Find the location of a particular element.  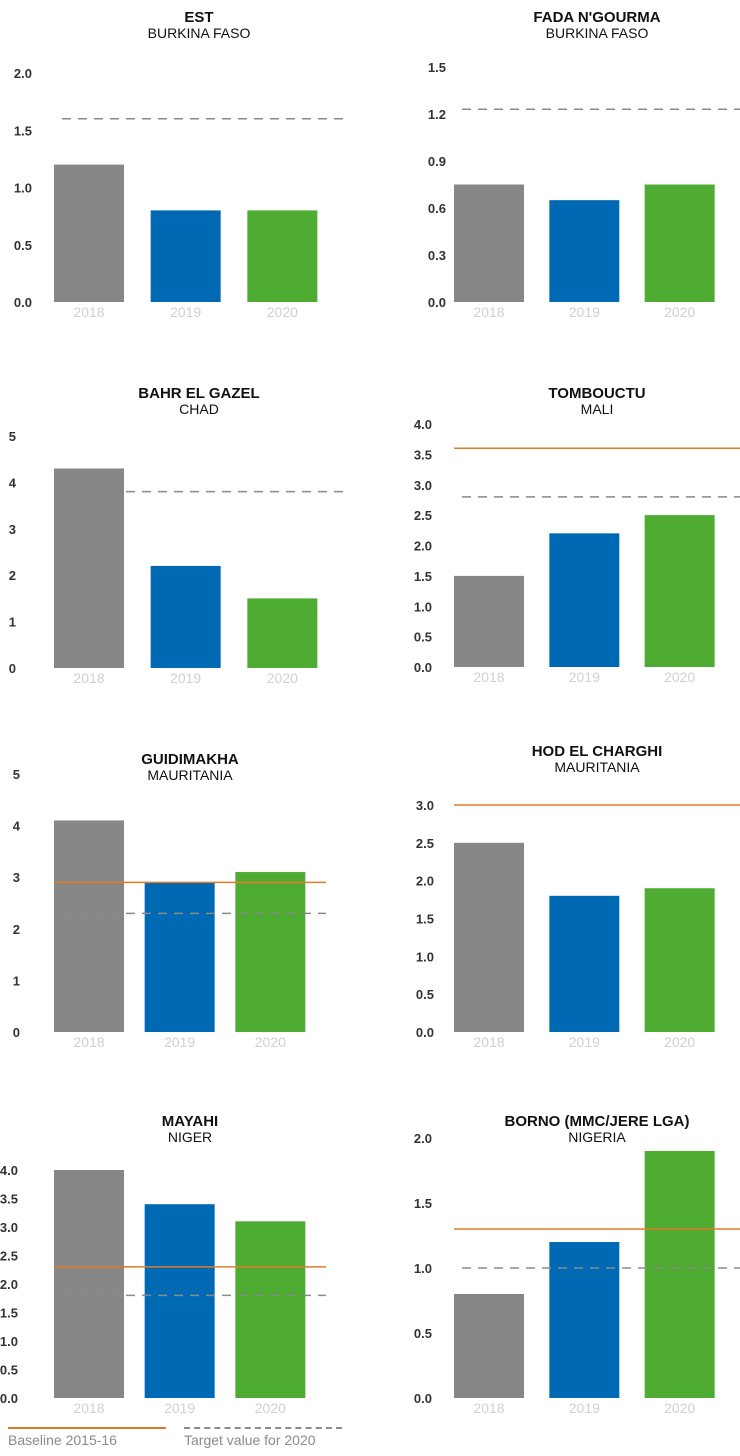

chart-legend: Baseline 2015-16 Target value for 2020 is located at coordinates (370, 1441).